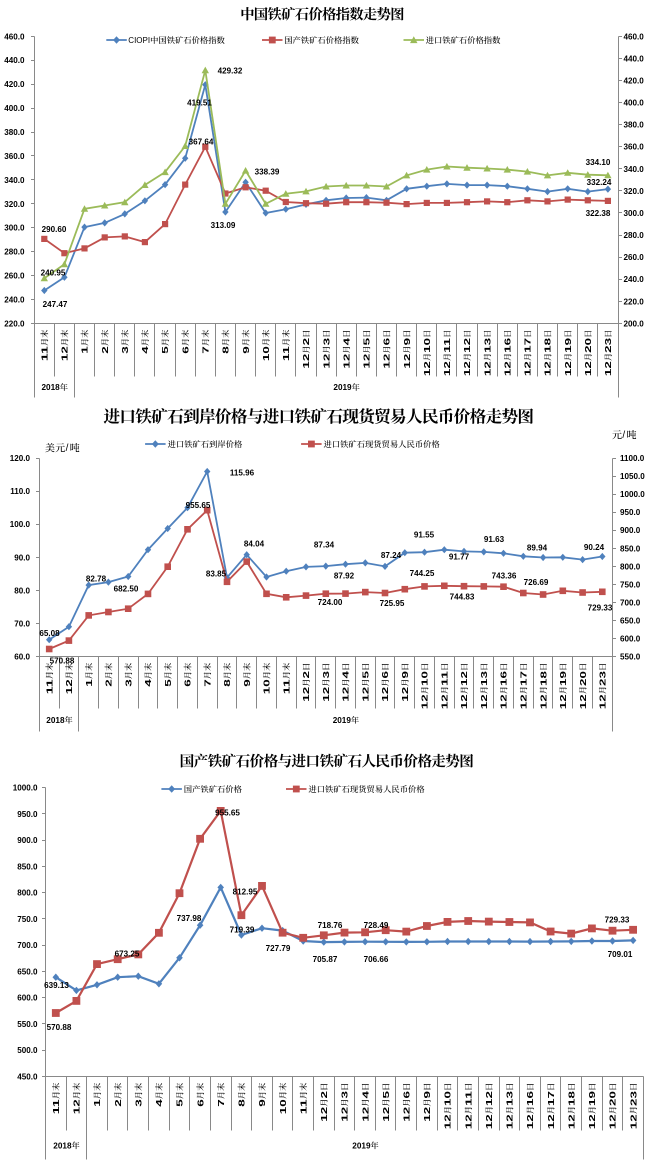  What do you see at coordinates (598, 213) in the screenshot?
I see `svg-text: 322.38` at bounding box center [598, 213].